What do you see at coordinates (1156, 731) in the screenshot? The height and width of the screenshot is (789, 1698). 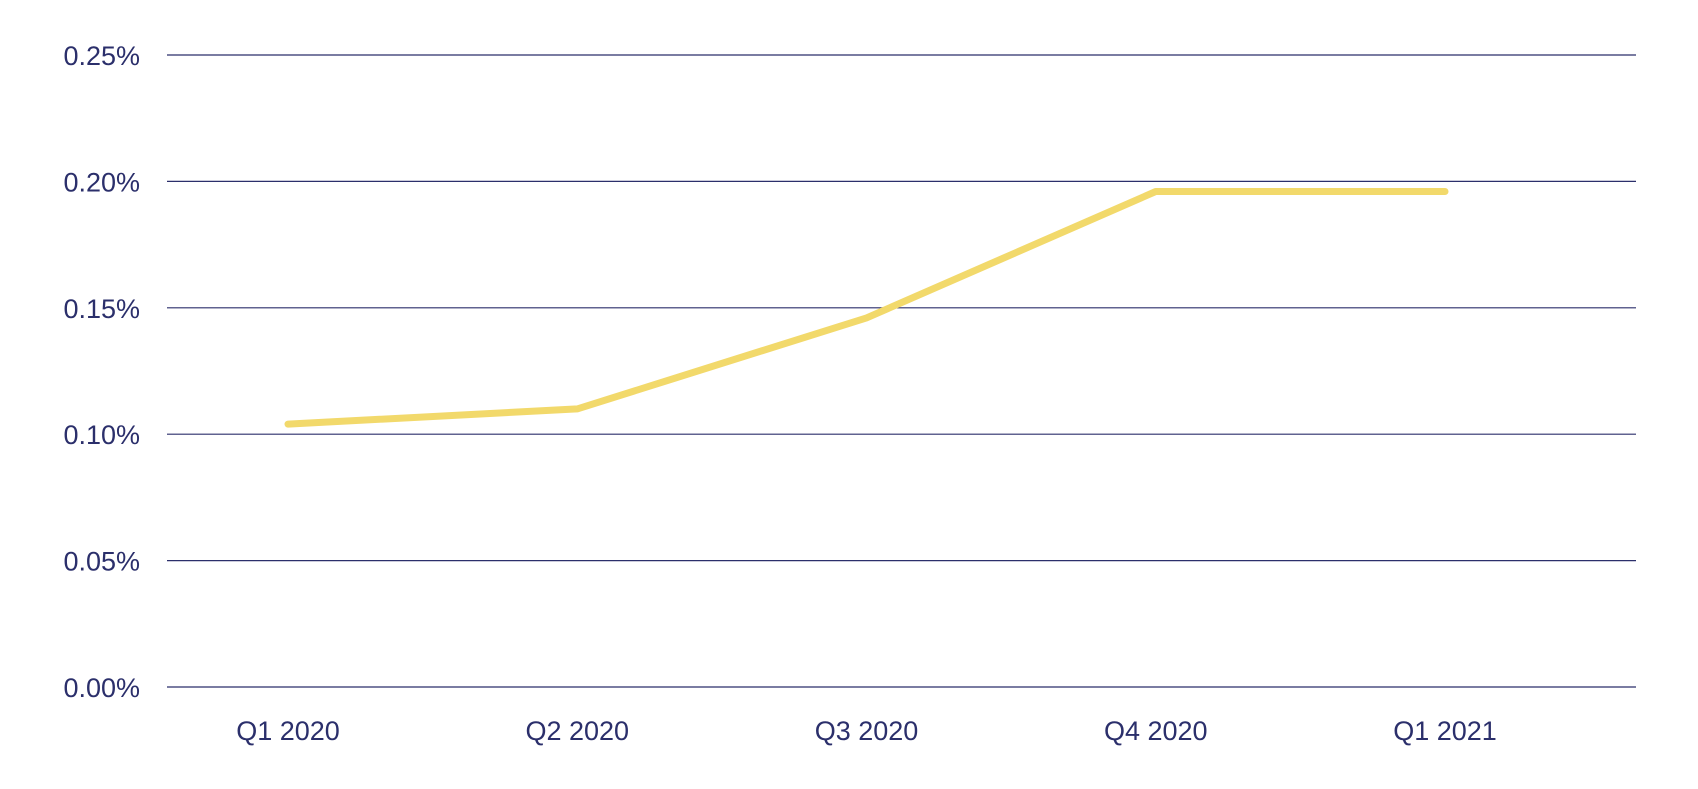 I see `x-tick-label: Q4 2020` at bounding box center [1156, 731].